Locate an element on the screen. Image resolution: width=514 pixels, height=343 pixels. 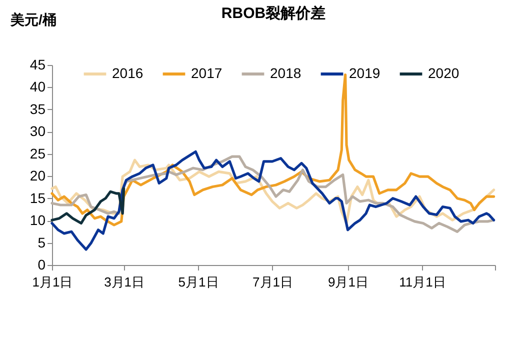
y-tick-label: 20 is located at coordinates (38, 176).